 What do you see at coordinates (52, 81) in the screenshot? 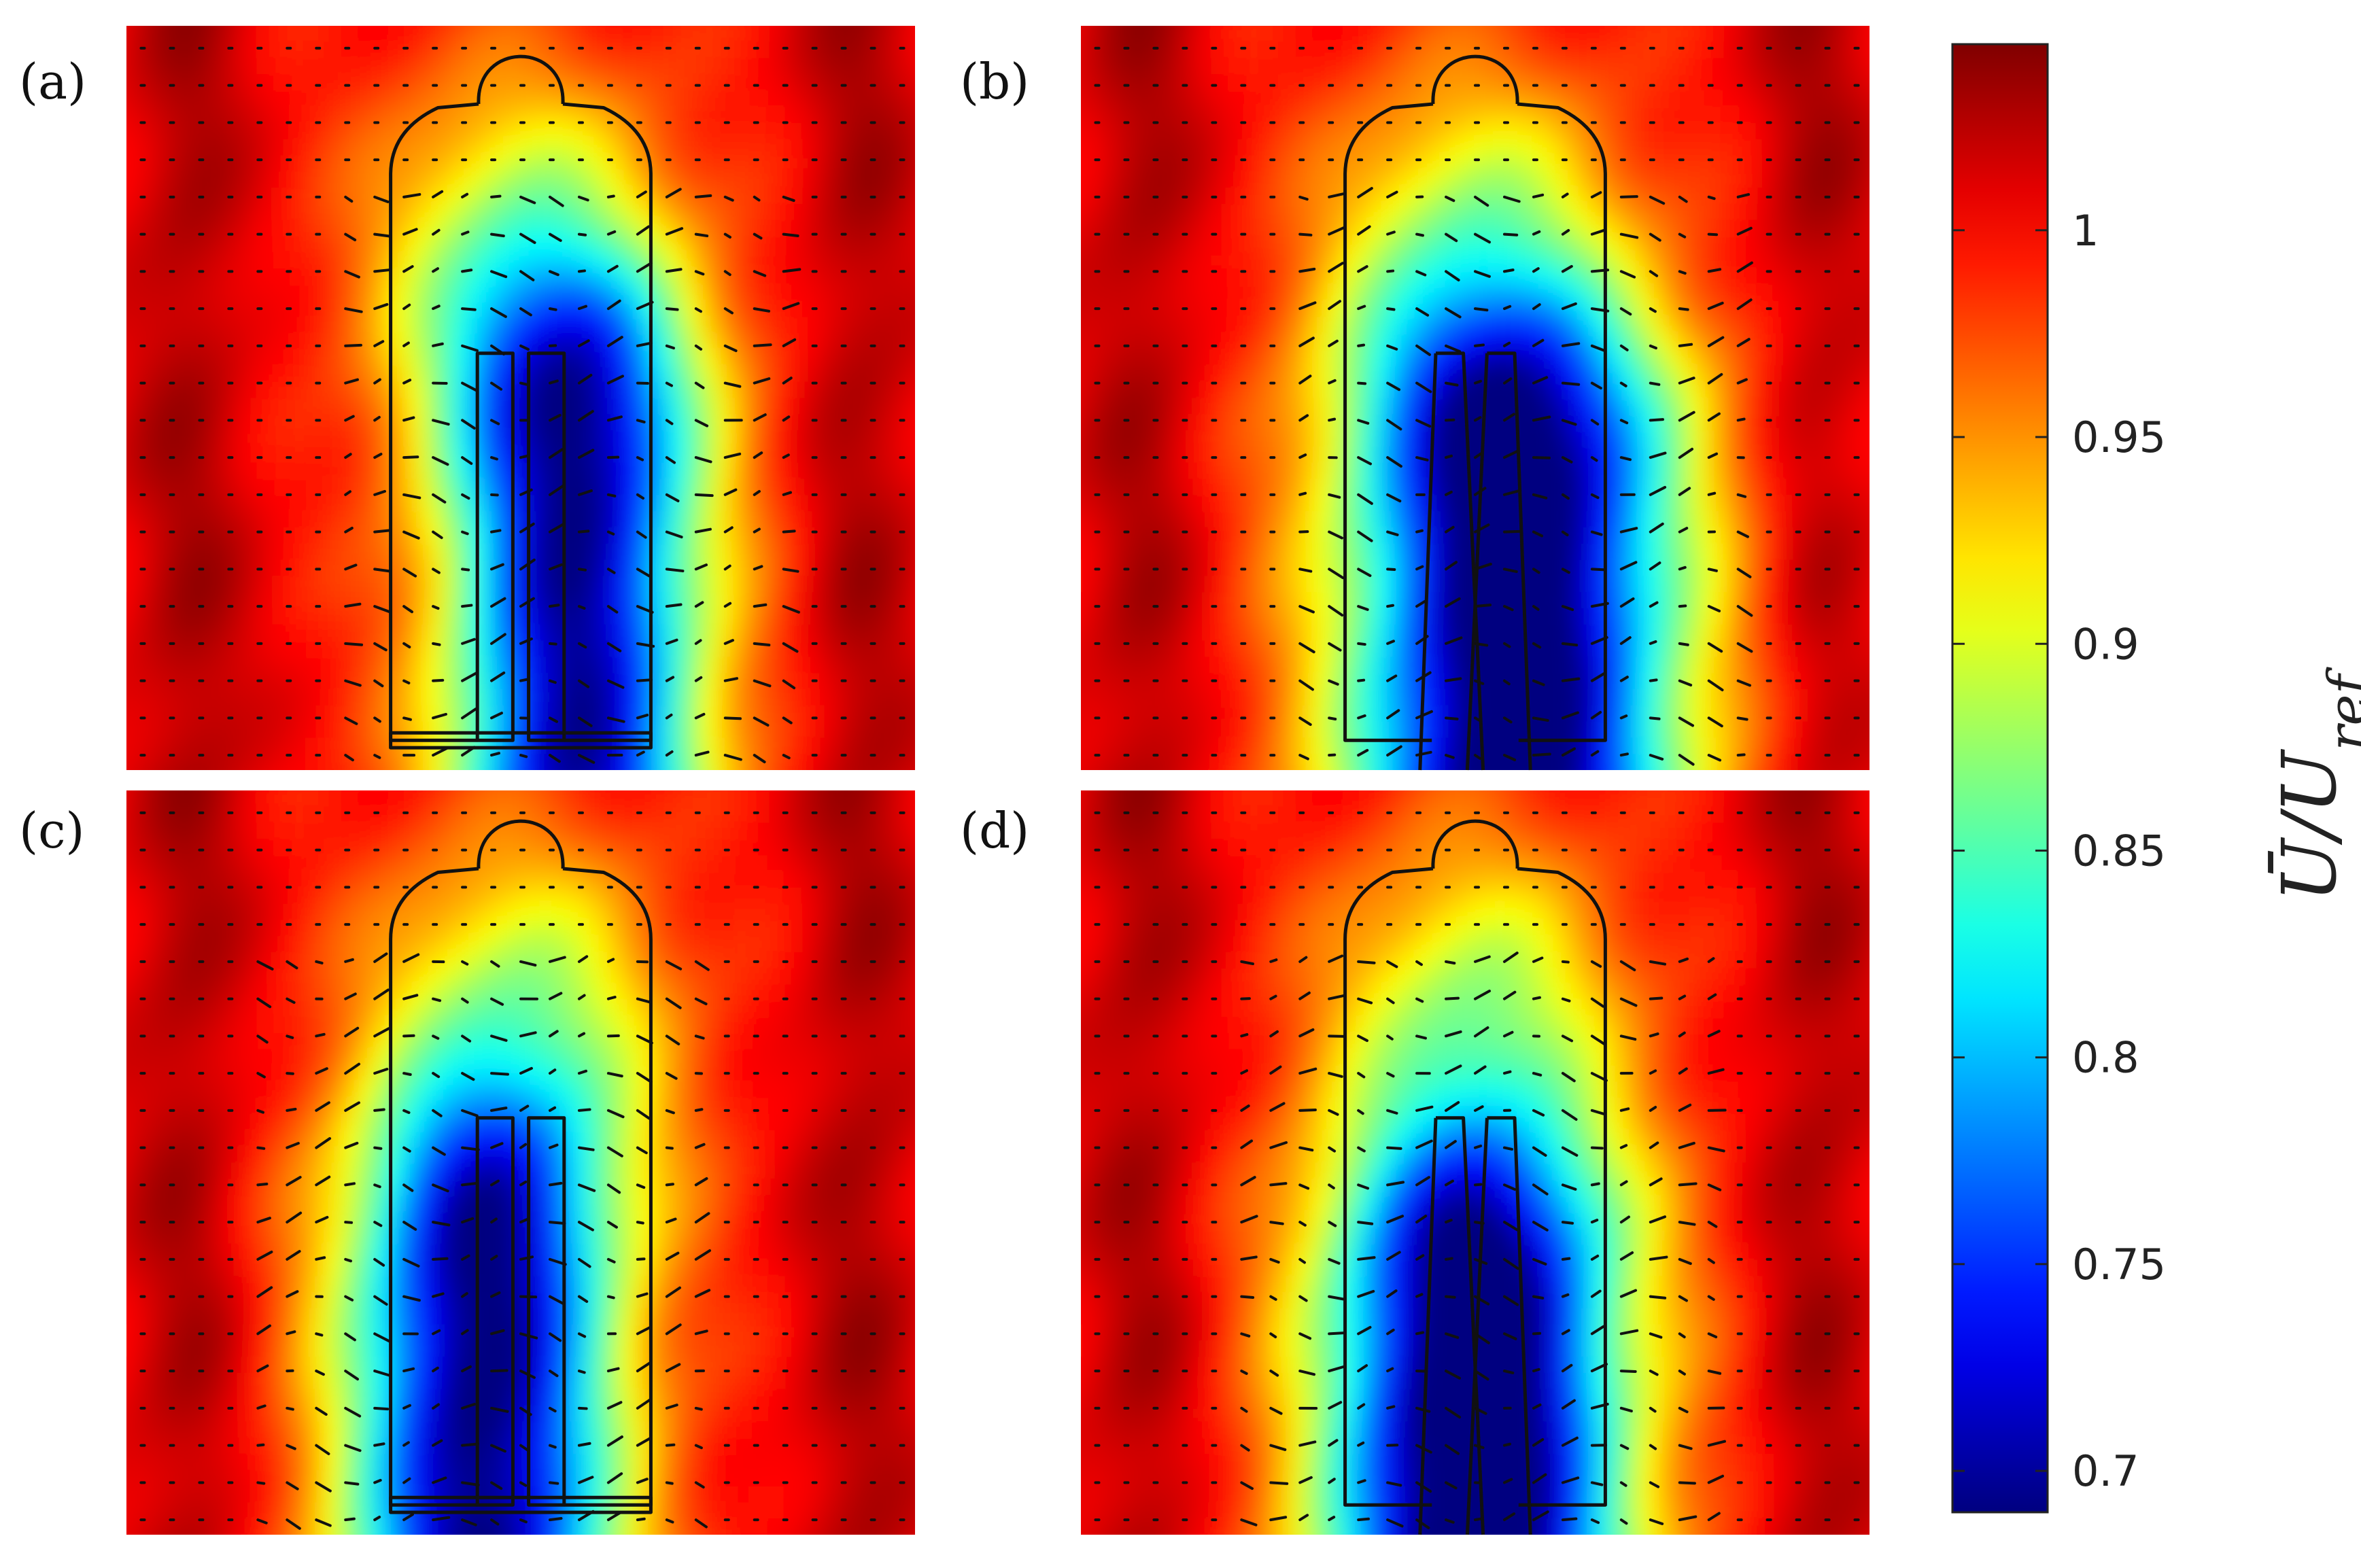
I see `panel-label-a: (a)` at bounding box center [52, 81].